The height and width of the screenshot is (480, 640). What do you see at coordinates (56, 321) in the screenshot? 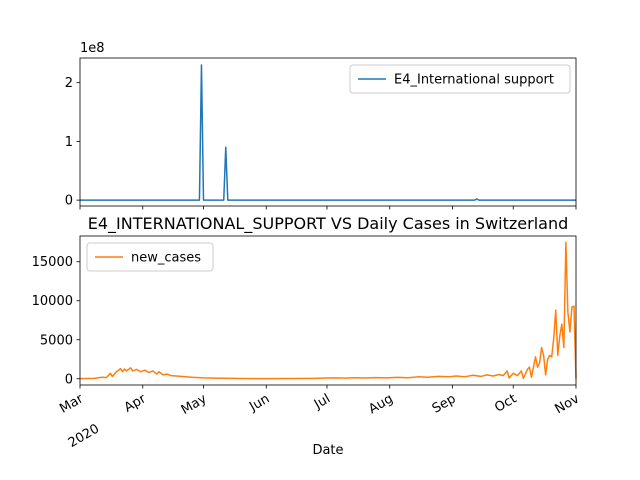
I see `bottom-y-ticks: 0 5000 10000 15000` at bounding box center [56, 321].